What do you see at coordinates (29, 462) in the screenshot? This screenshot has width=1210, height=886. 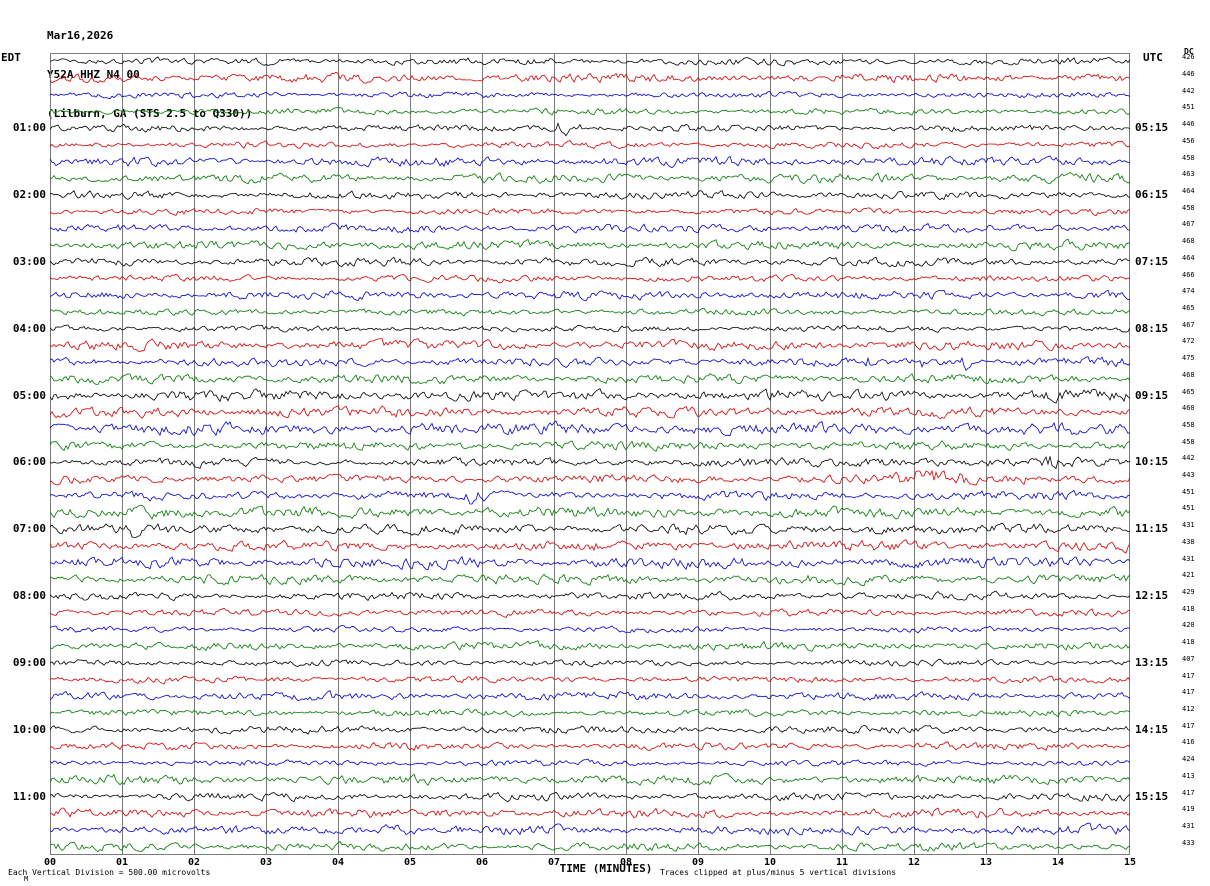 I see `left-hour-label: 06:00` at bounding box center [29, 462].